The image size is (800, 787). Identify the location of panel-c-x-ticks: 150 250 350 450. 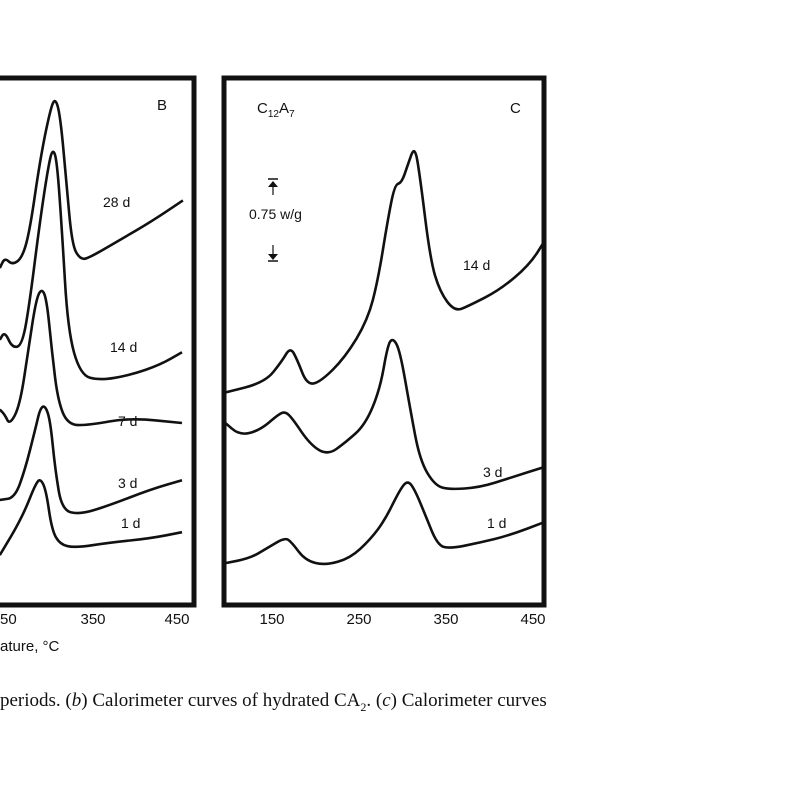
(402, 619).